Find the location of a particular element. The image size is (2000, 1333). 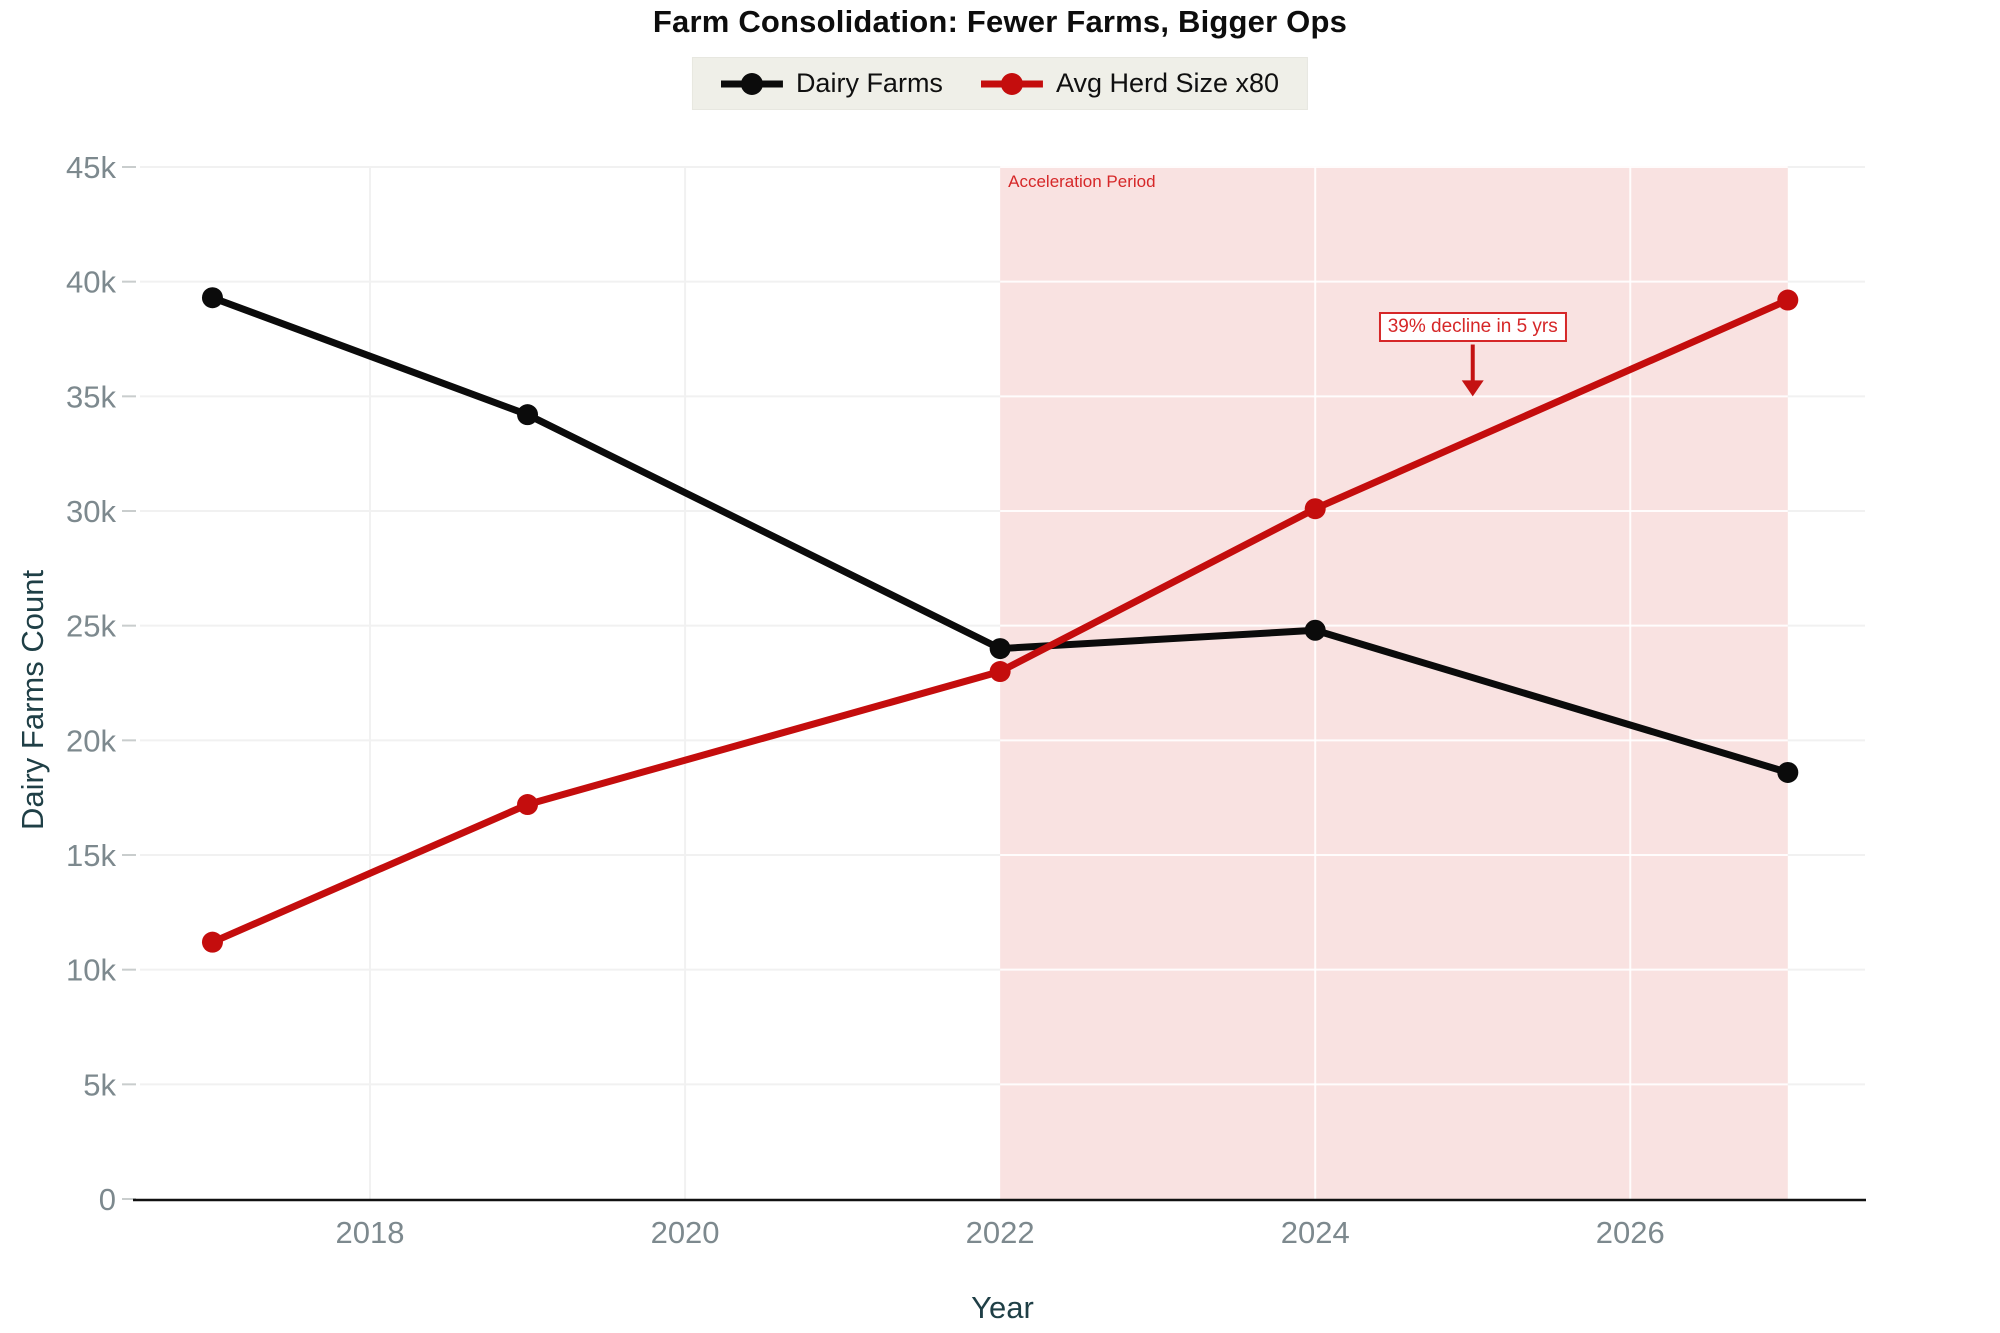

y-tick-label: 45k is located at coordinates (91, 167).